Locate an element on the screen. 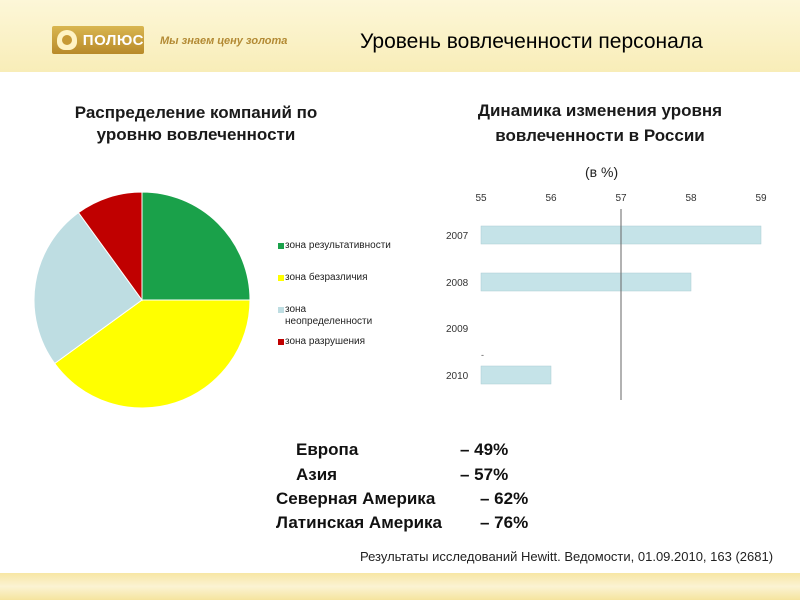  y-tick-label: 2007 is located at coordinates (457, 236).